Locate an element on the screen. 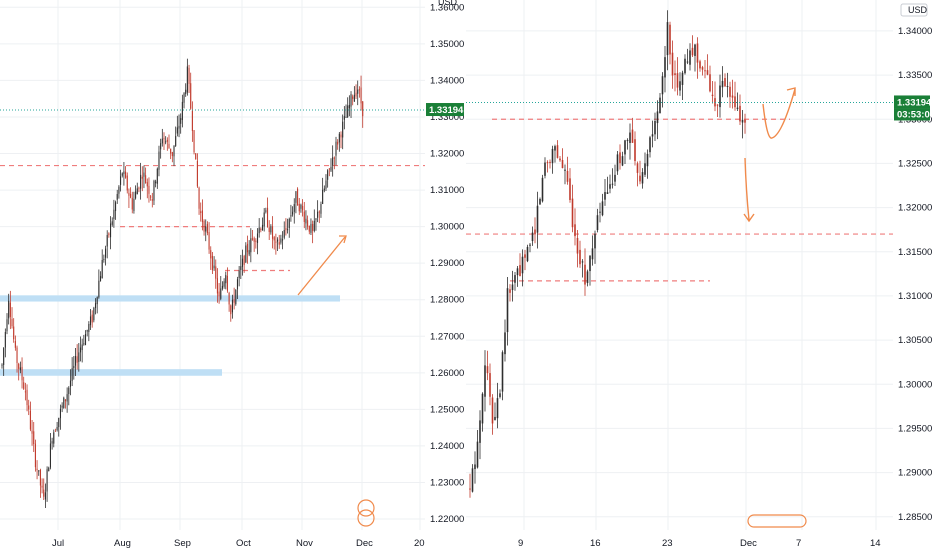 Image resolution: width=932 pixels, height=550 pixels. x-tick-label: Aug is located at coordinates (122, 543).